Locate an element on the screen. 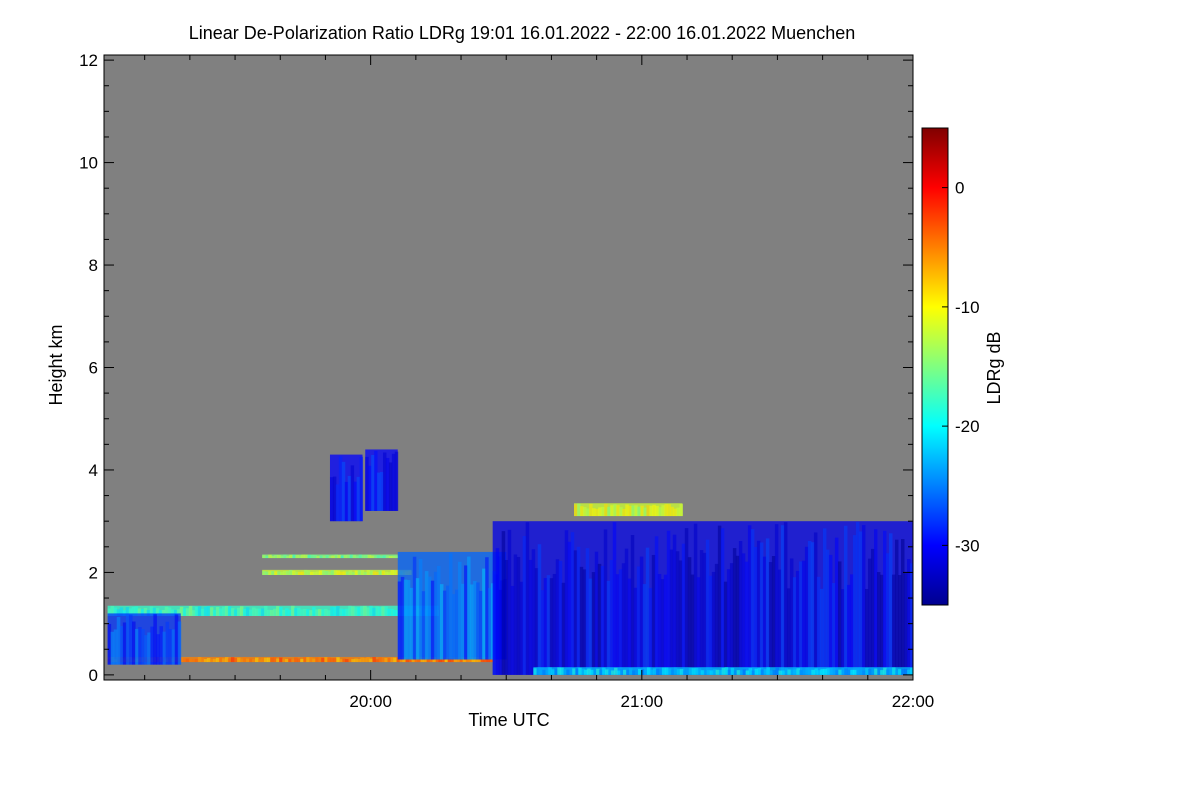  feature-aerosol-layer is located at coordinates (273, 610).